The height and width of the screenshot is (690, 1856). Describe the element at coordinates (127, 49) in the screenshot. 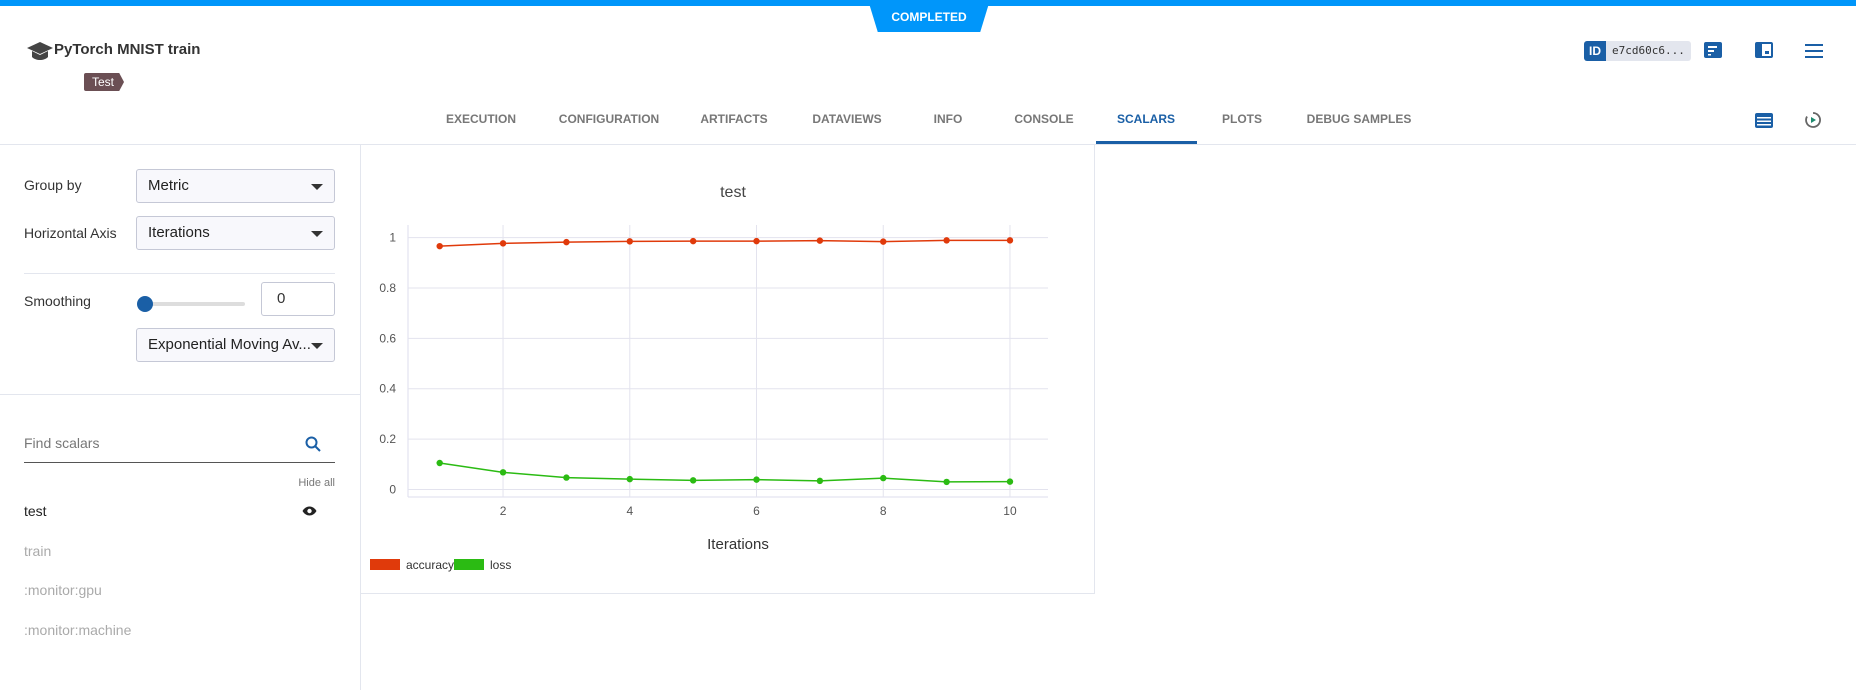

I see `task-title: PyTorch MNIST train` at that location.